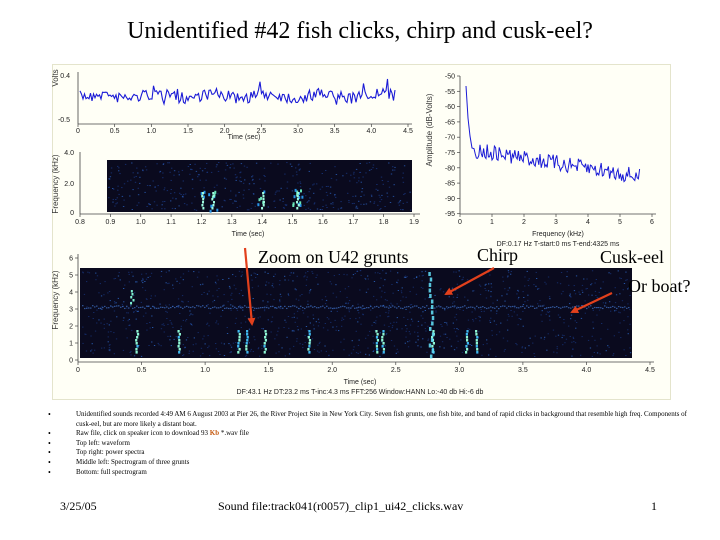 This screenshot has height=540, width=720. Describe the element at coordinates (368, 453) in the screenshot. I see `note-item: Top right: power spectra` at that location.